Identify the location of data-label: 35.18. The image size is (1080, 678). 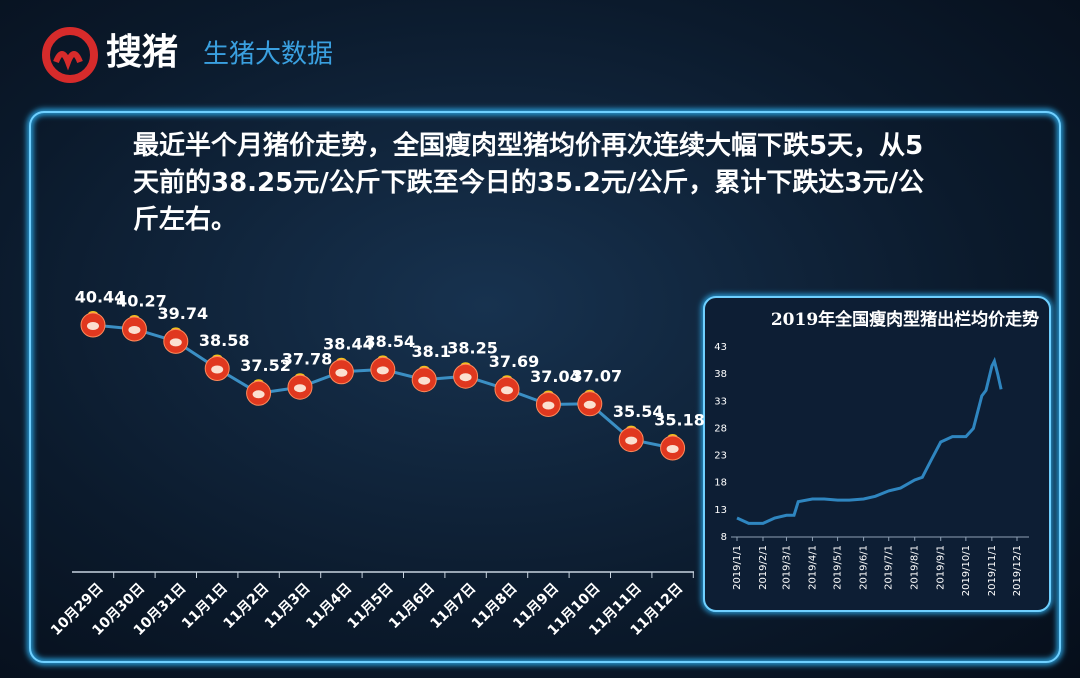
(679, 420).